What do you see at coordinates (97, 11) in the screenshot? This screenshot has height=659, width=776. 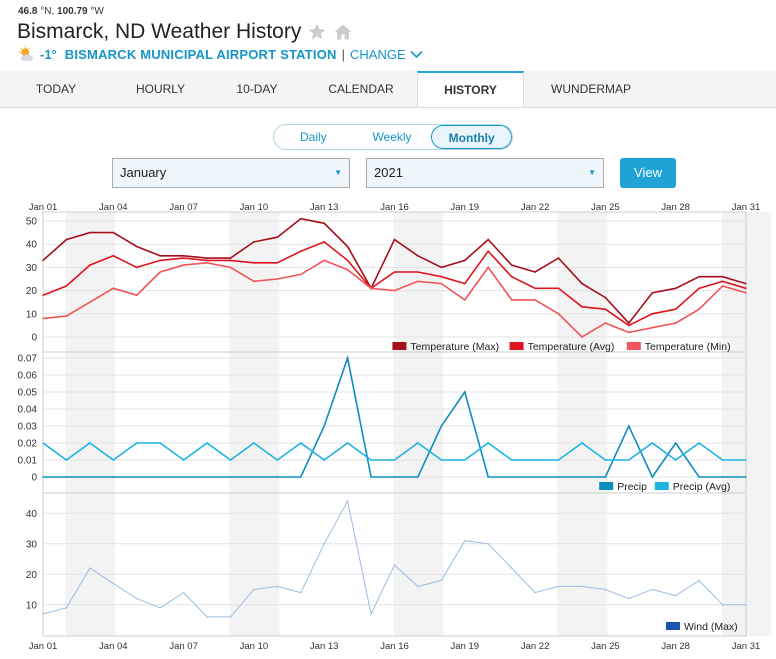 I see `longitude-unit: °W` at bounding box center [97, 11].